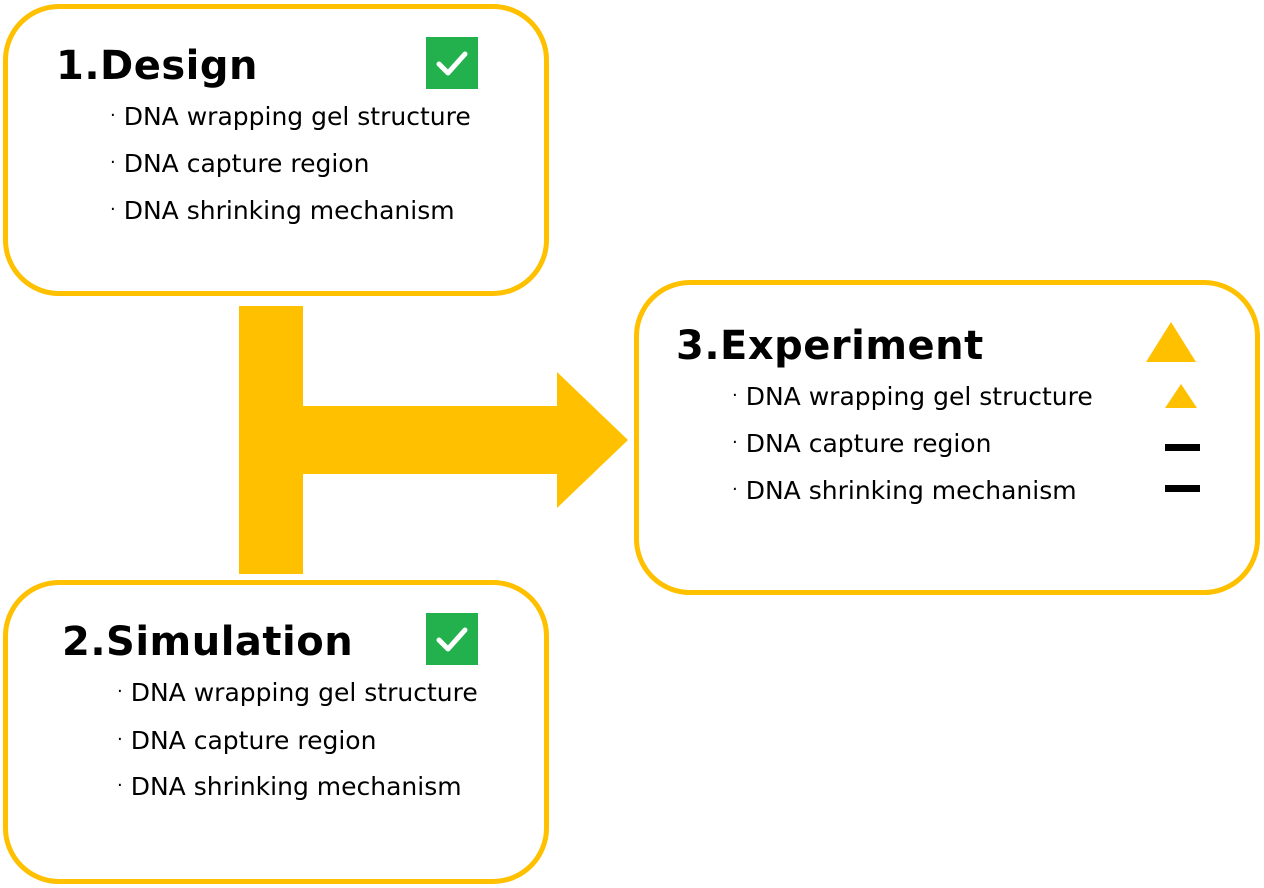 This screenshot has width=1264, height=888. I want to click on connector-vertical-bar, so click(271, 440).